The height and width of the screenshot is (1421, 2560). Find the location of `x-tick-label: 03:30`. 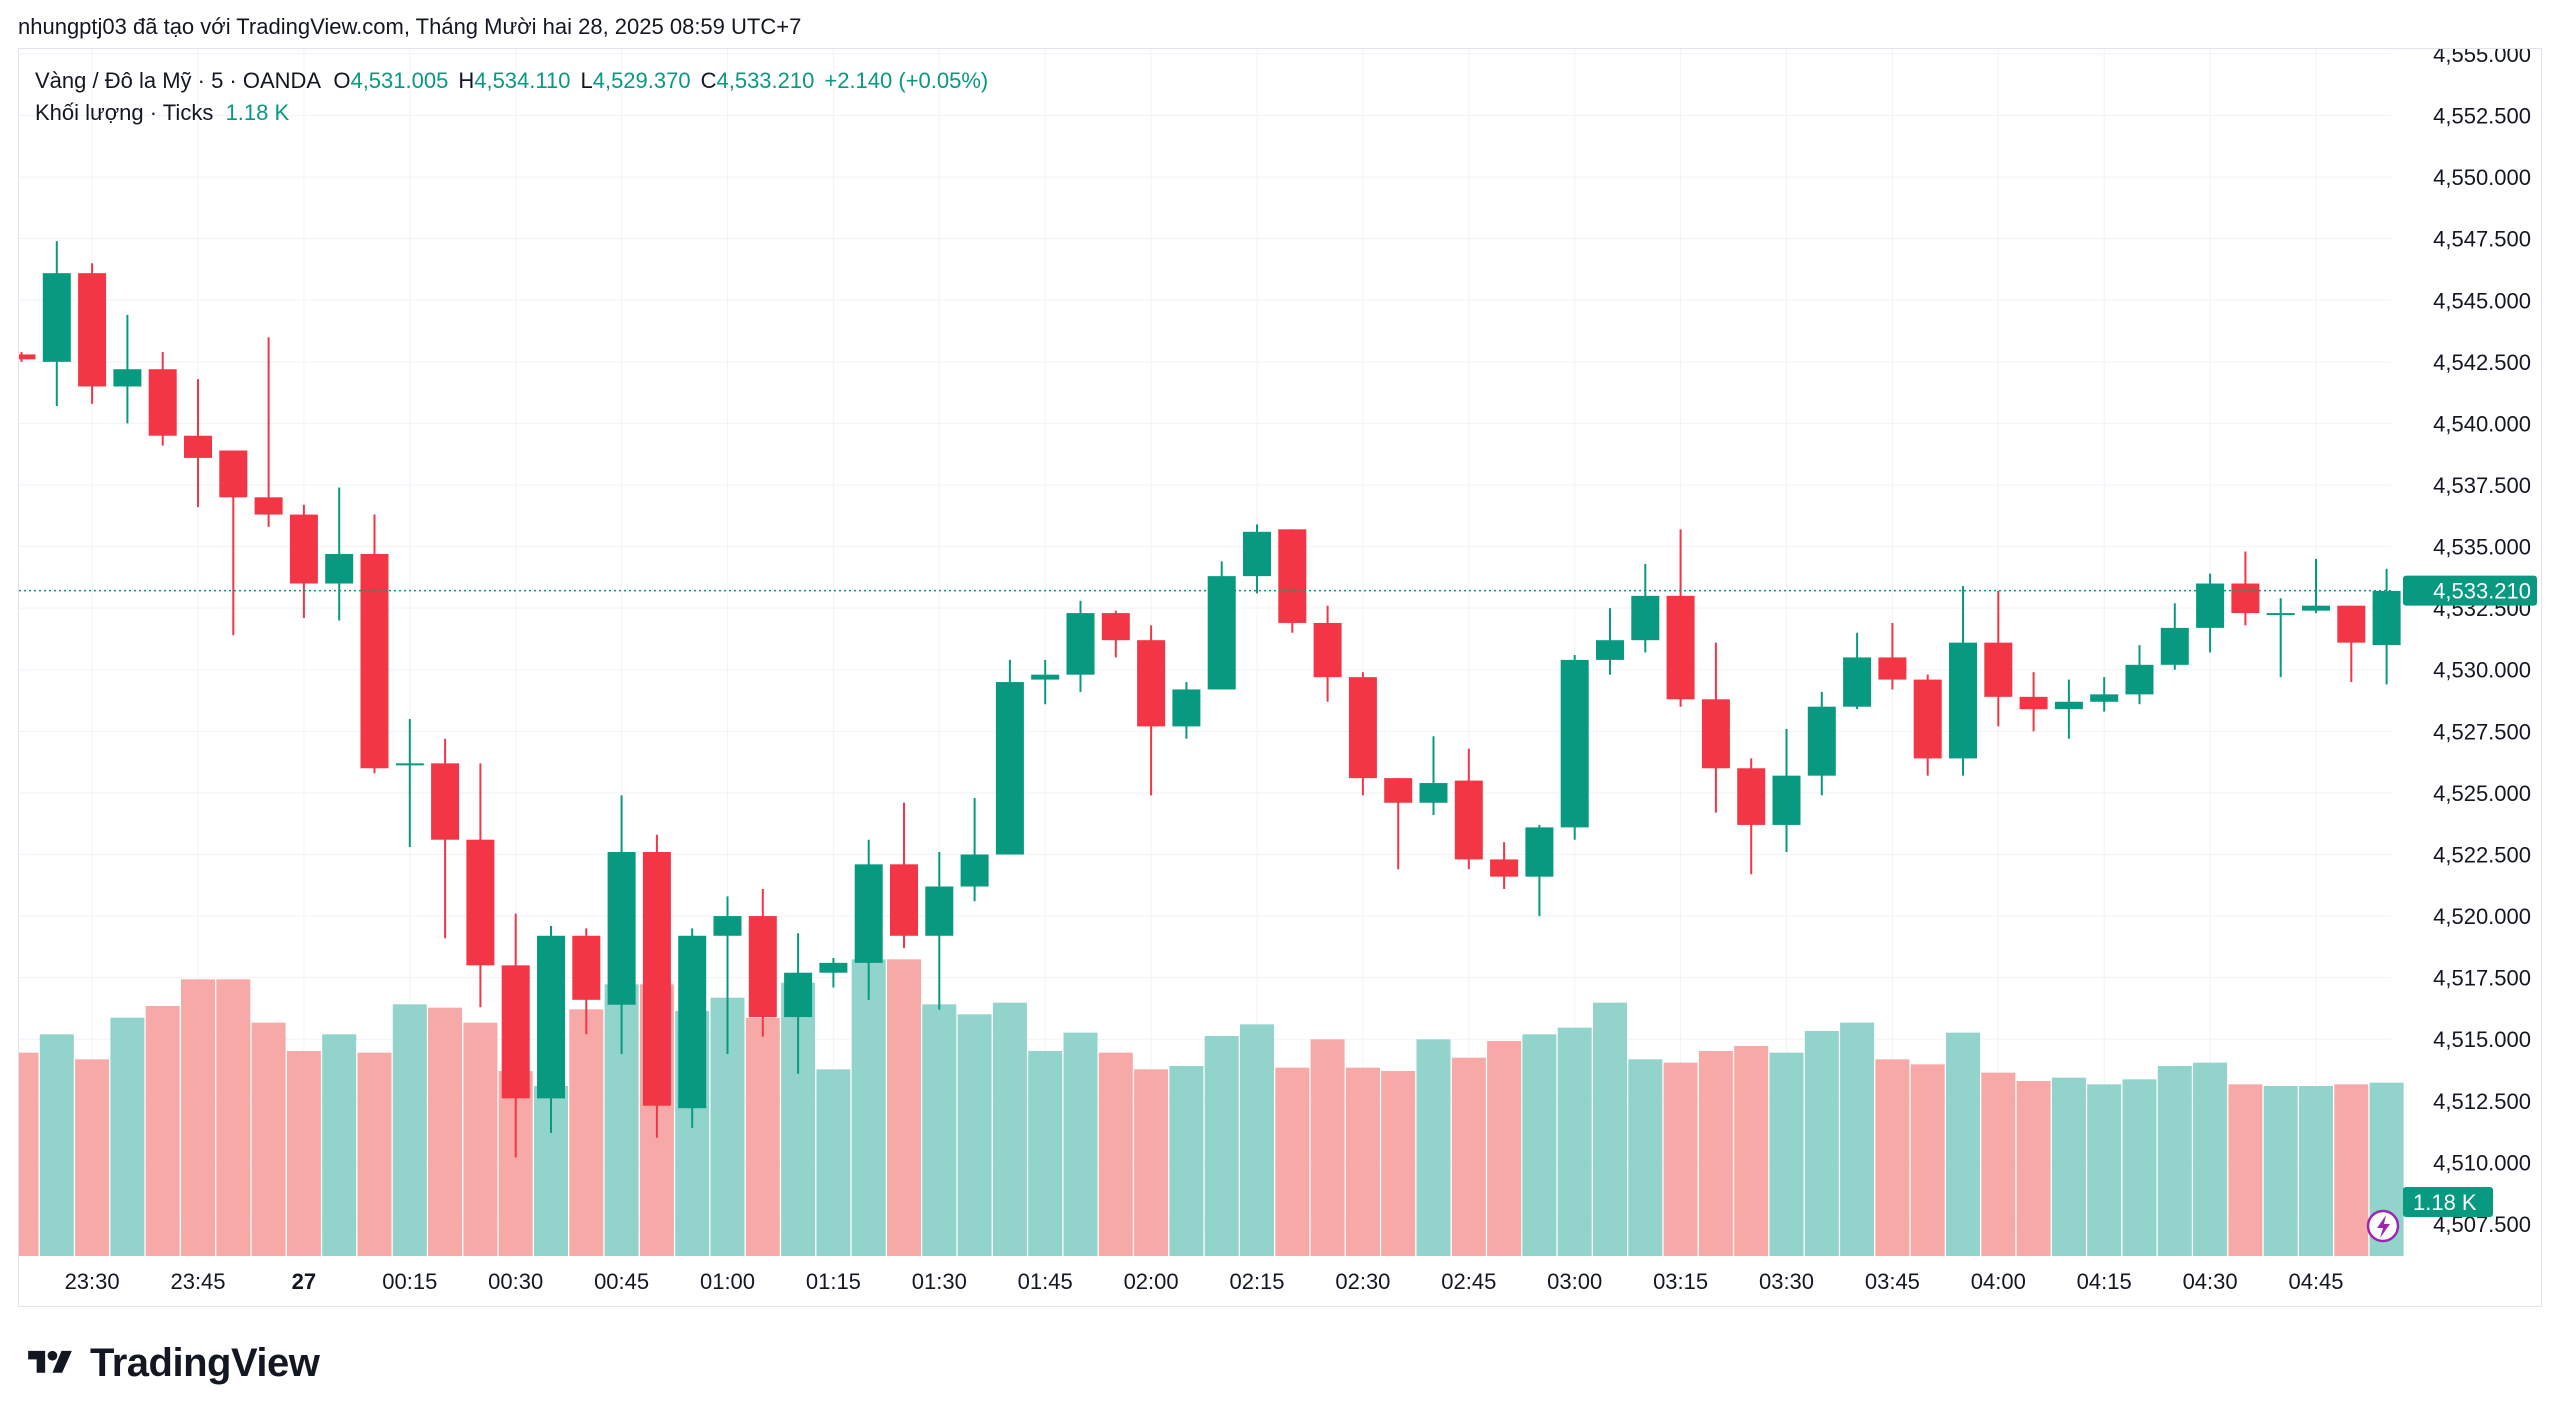

x-tick-label: 03:30 is located at coordinates (1786, 1281).